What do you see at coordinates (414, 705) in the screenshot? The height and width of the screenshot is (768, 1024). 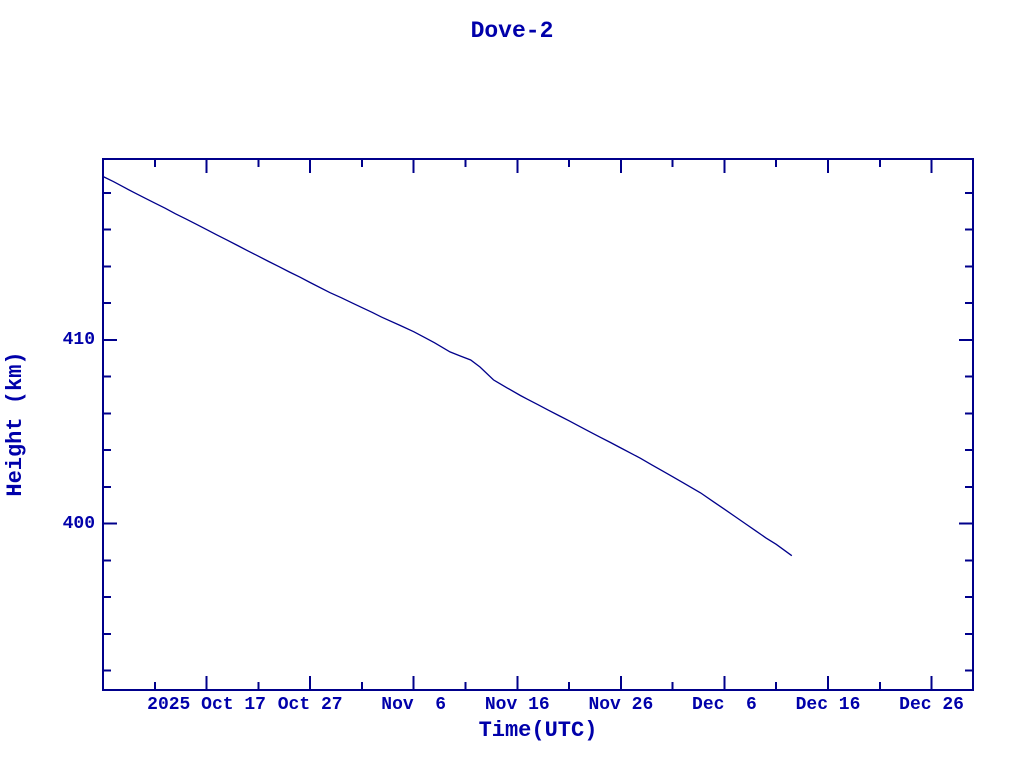 I see `x-tick-label: Nov 6` at bounding box center [414, 705].